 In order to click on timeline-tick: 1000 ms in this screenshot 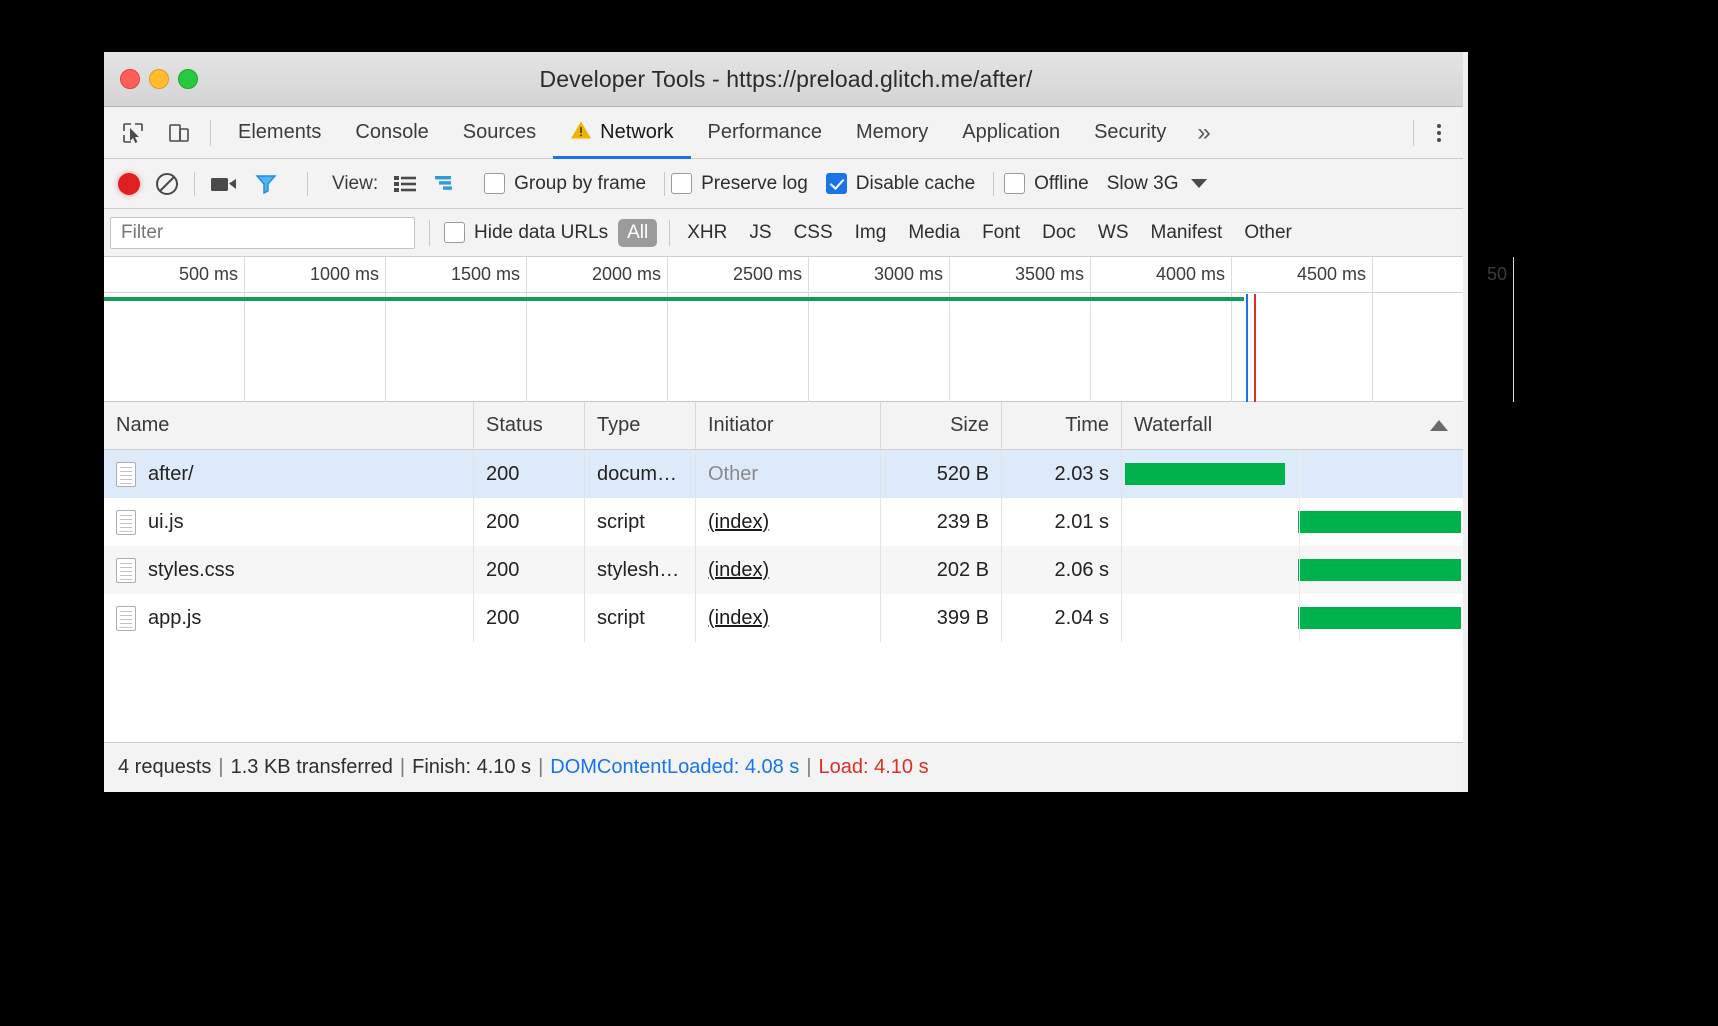, I will do `click(245, 329)`.